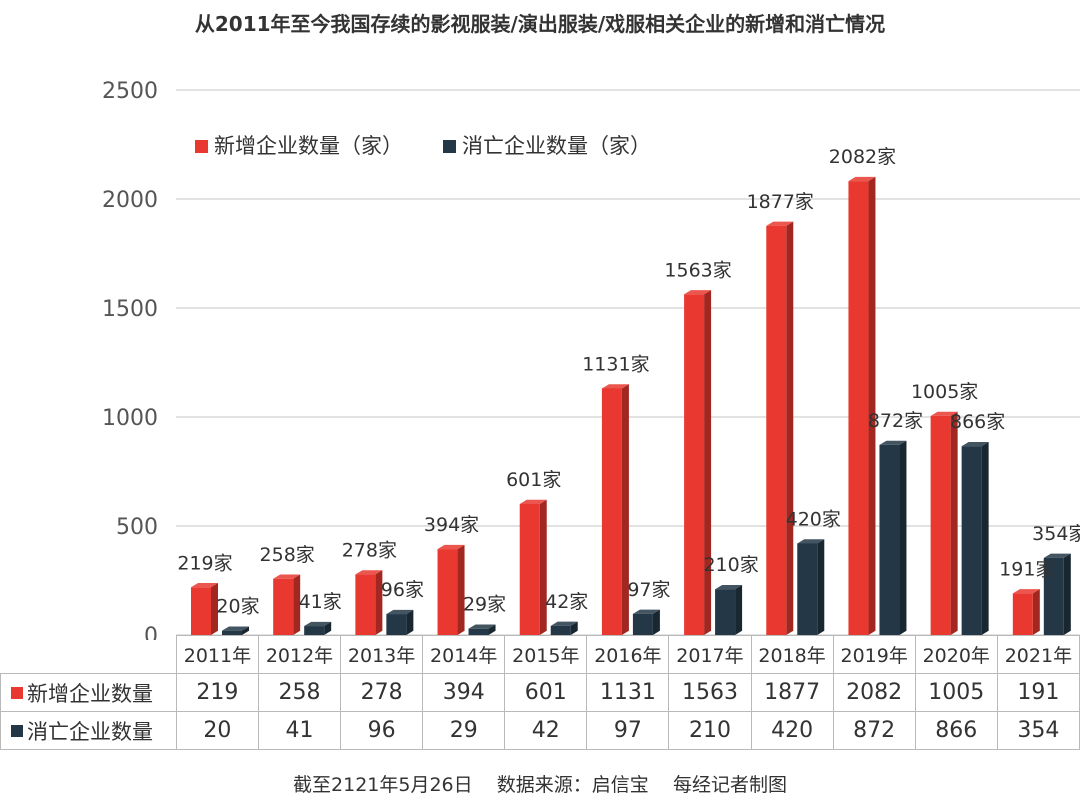 The height and width of the screenshot is (808, 1080). Describe the element at coordinates (821, 587) in the screenshot. I see `bar-closed-7-side` at that location.